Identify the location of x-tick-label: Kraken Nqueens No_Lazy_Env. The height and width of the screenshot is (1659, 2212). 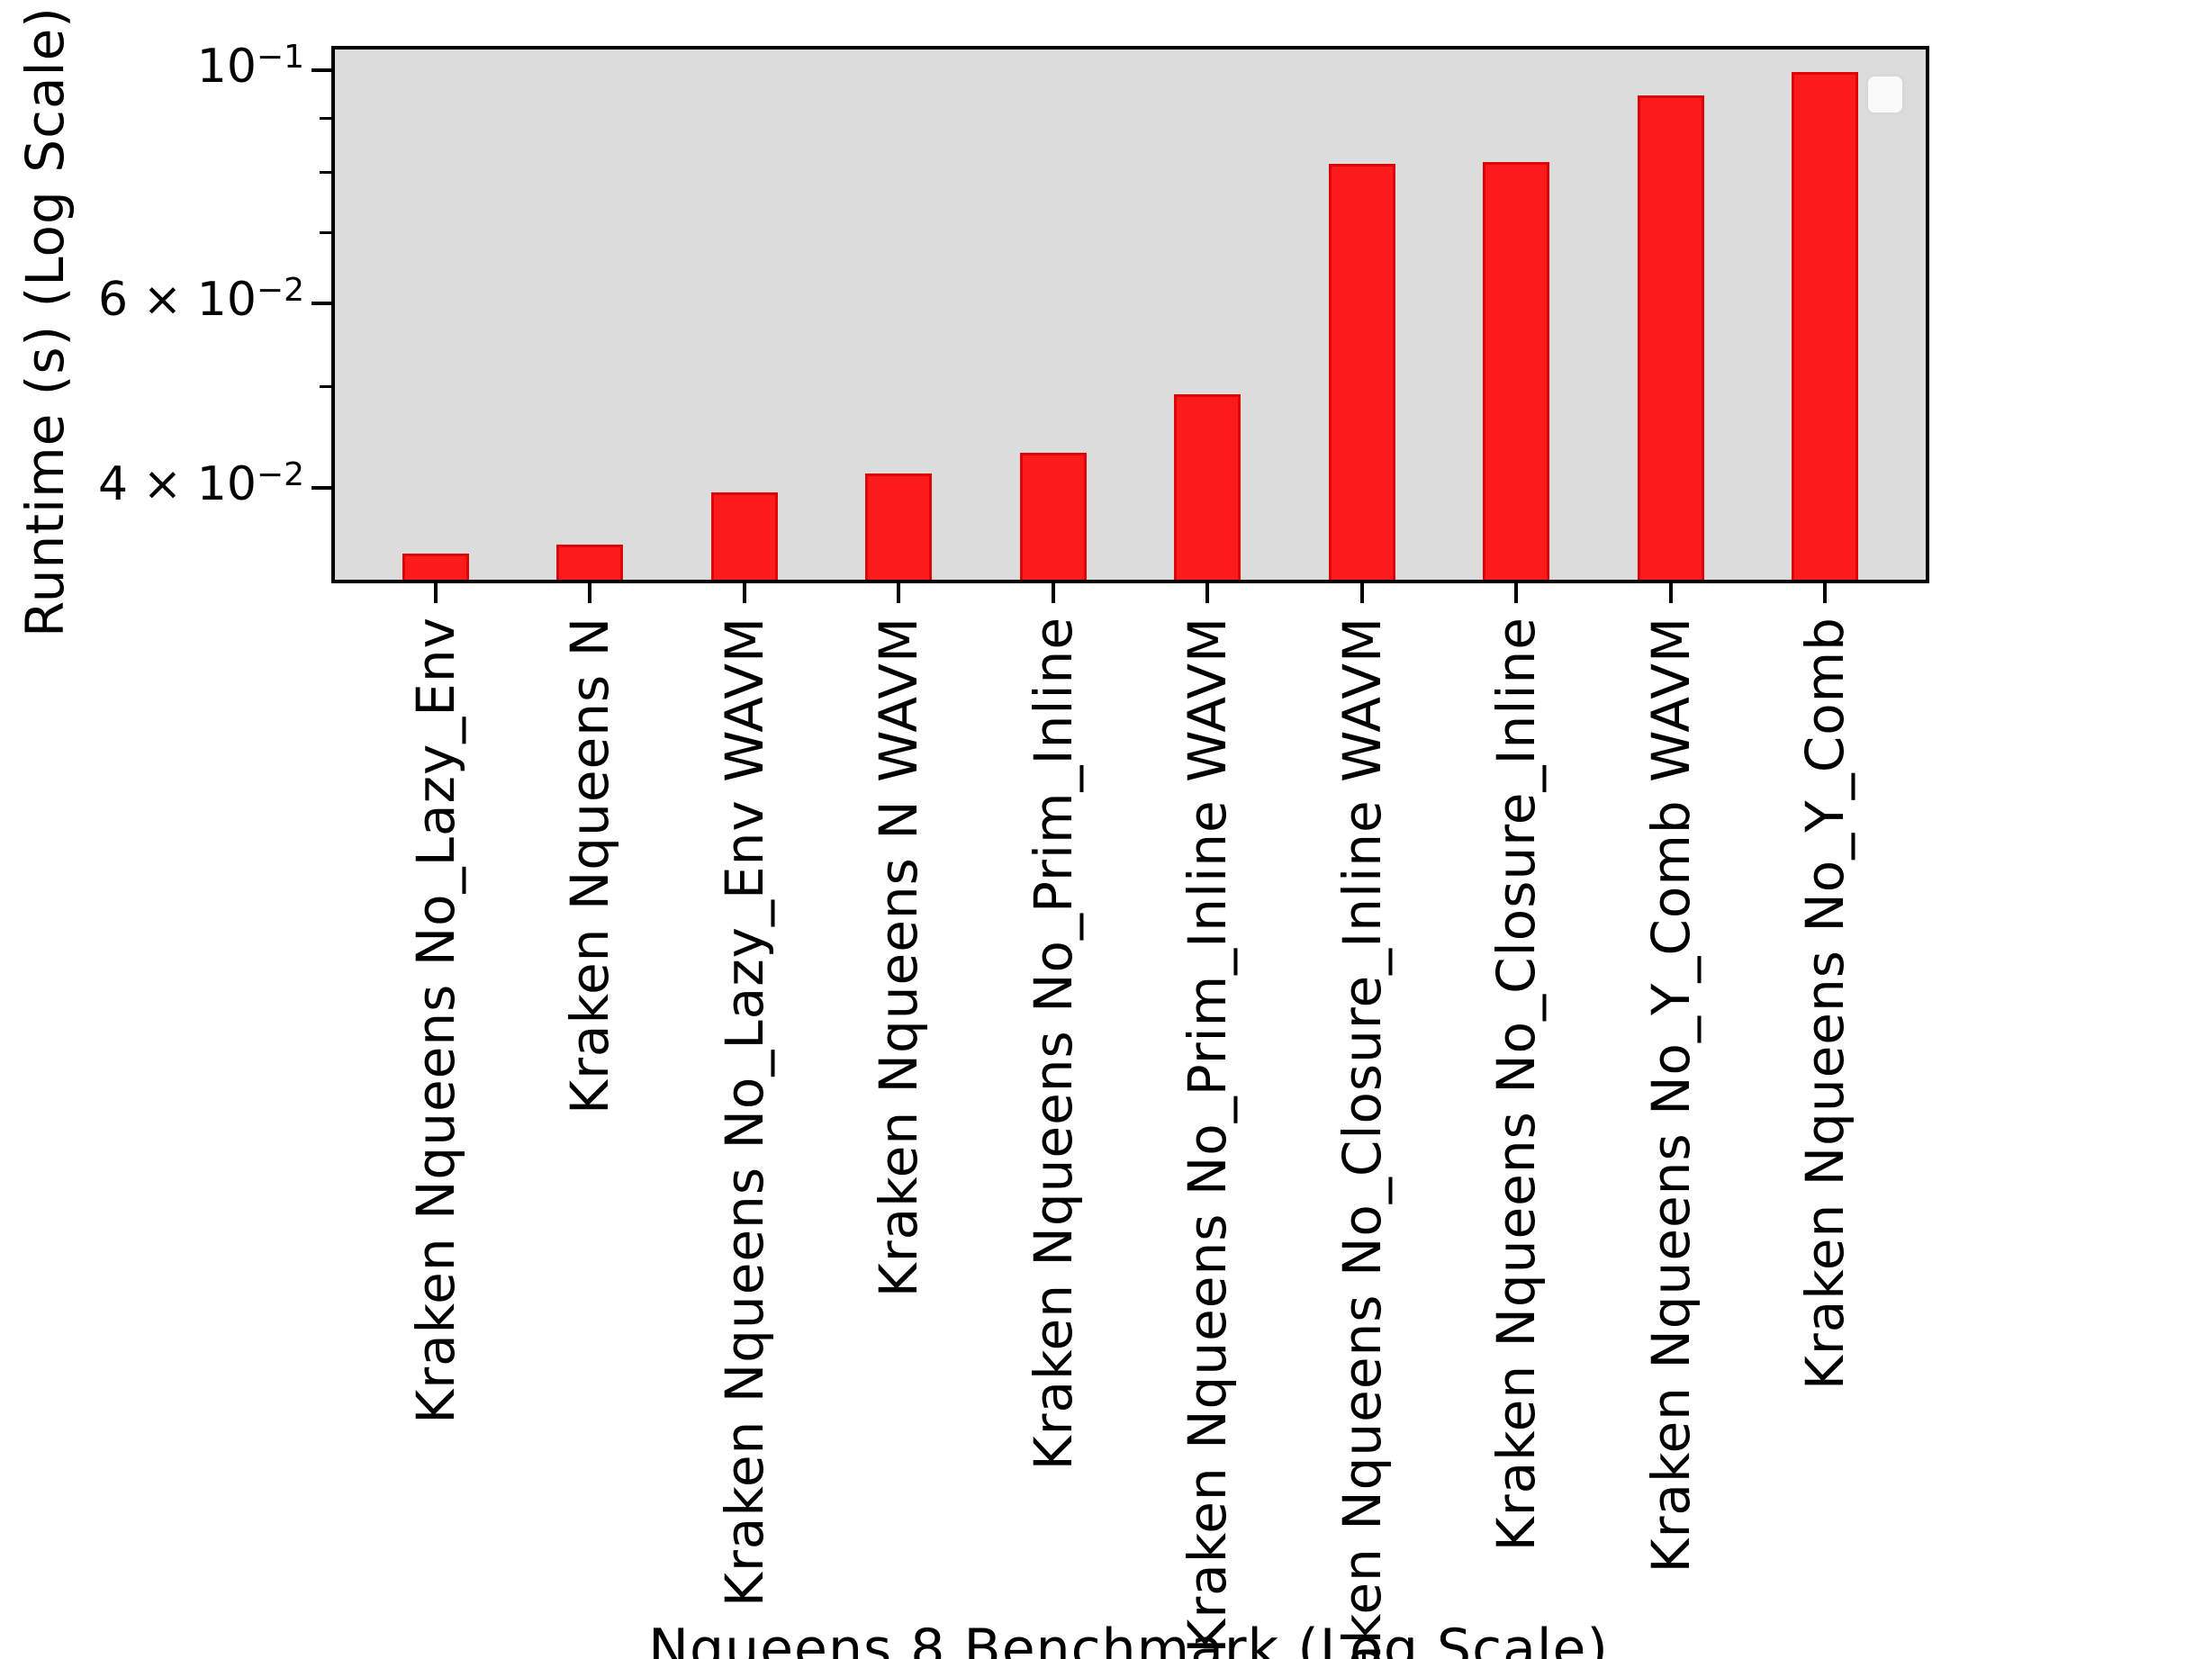
(435, 1020).